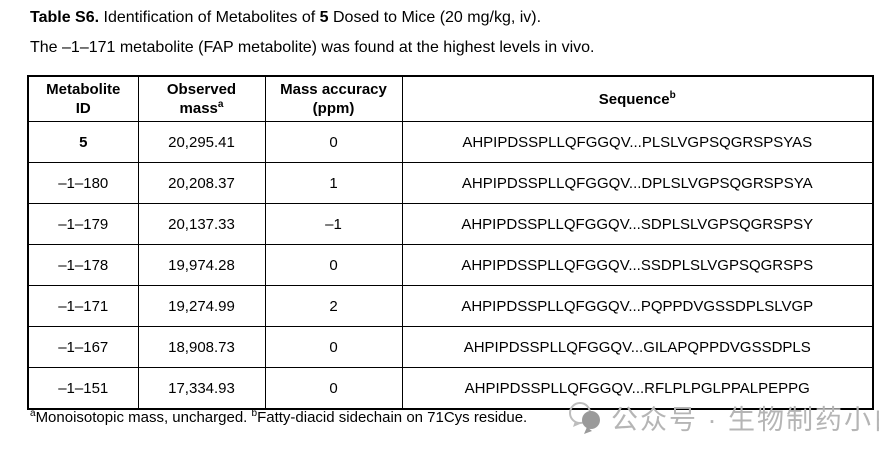 The image size is (879, 456). Describe the element at coordinates (637, 265) in the screenshot. I see `sequence-cell: AHPIPDSSPLLQFGGQV...SSDPLSLVGPSQGRSPS` at that location.